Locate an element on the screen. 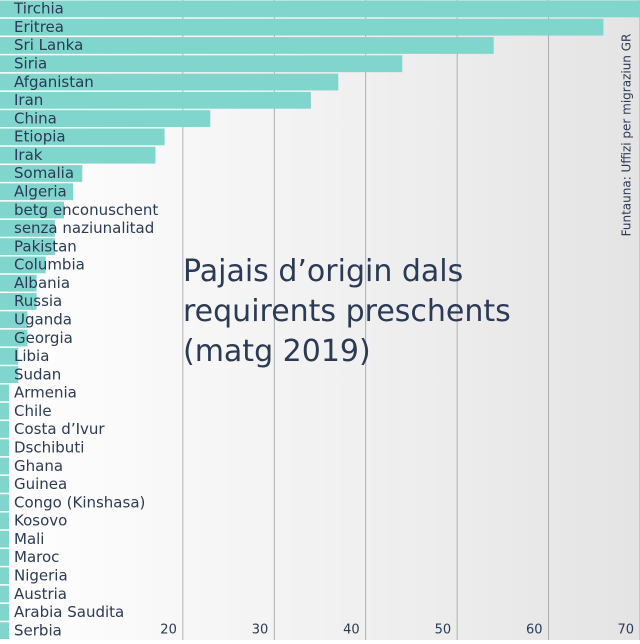 This screenshot has height=644, width=640. category-label: Uganda is located at coordinates (43, 320).